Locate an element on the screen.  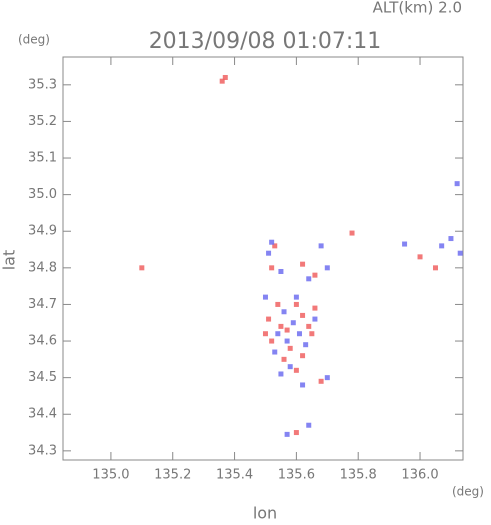
y-tick-label: 34.9 is located at coordinates (42, 231).